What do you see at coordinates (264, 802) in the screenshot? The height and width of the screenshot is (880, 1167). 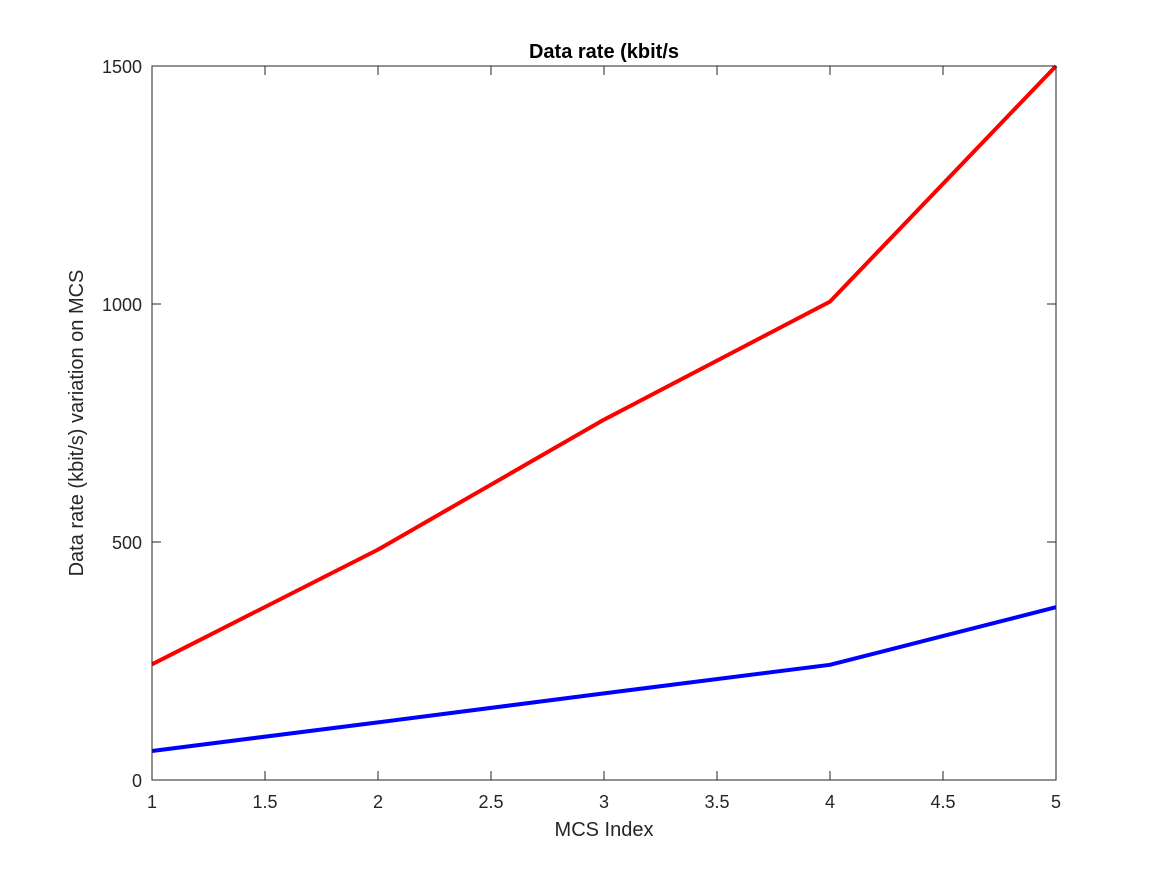 I see `x-tick-label: 1.5` at bounding box center [264, 802].